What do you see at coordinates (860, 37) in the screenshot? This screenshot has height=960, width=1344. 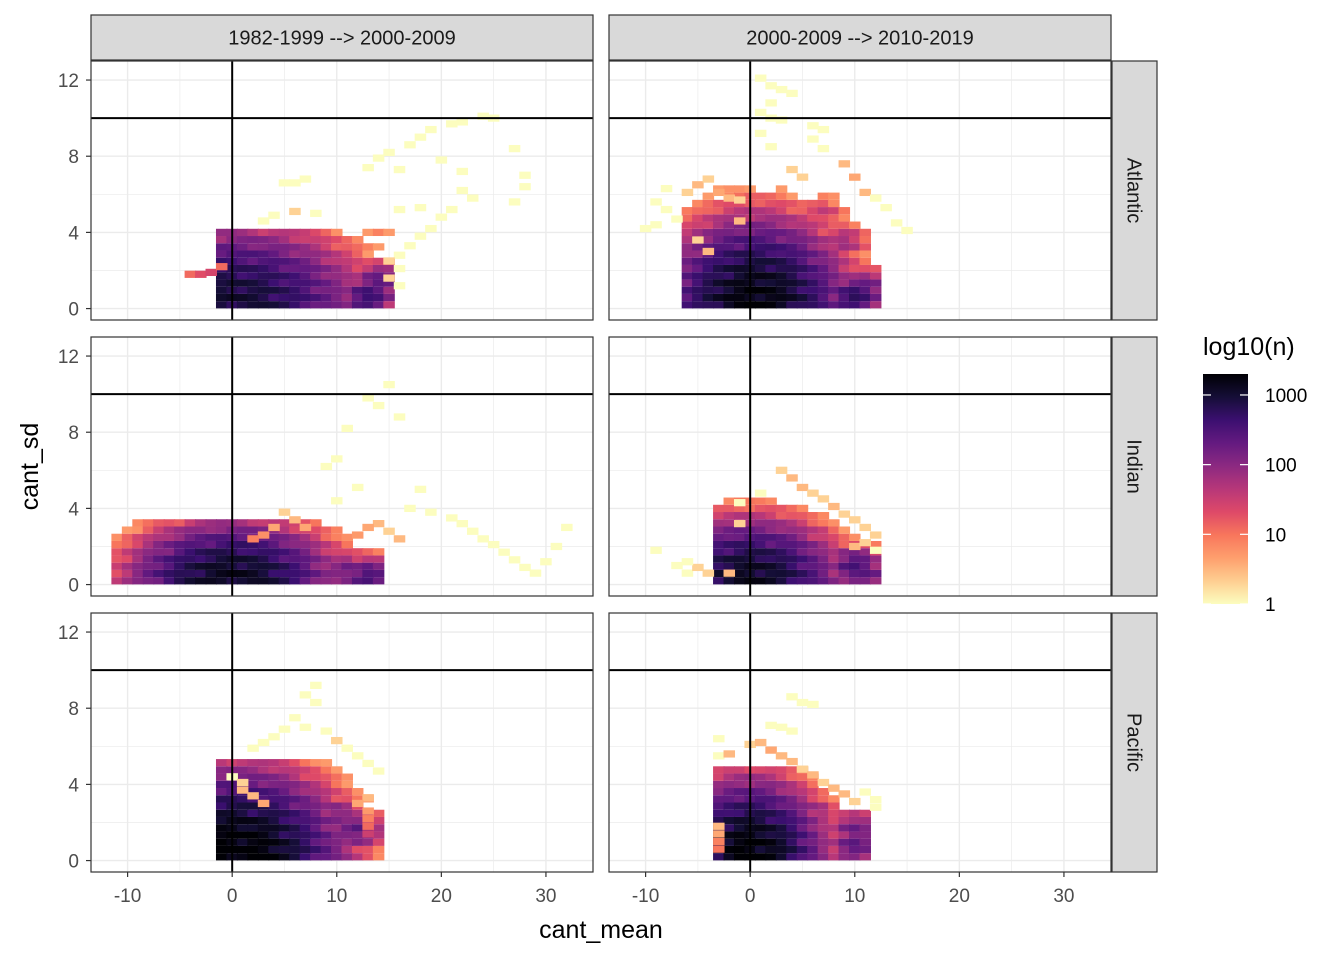 I see `column-strip-2: 2000-2009 --> 2010-2019` at bounding box center [860, 37].